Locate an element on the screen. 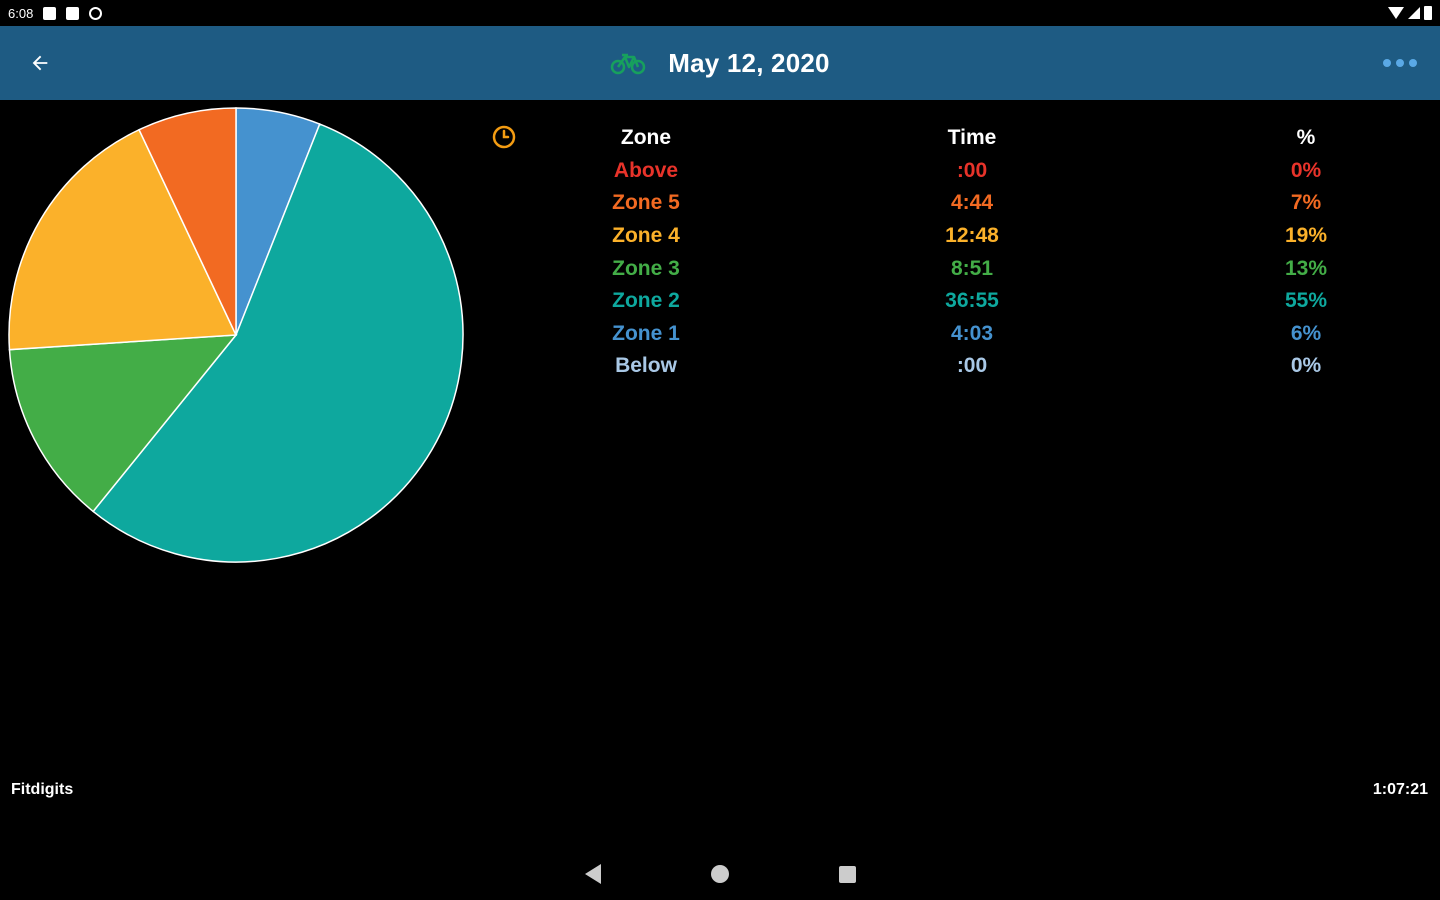 This screenshot has width=1440, height=900. table-row: Below :00 0% is located at coordinates (980, 366).